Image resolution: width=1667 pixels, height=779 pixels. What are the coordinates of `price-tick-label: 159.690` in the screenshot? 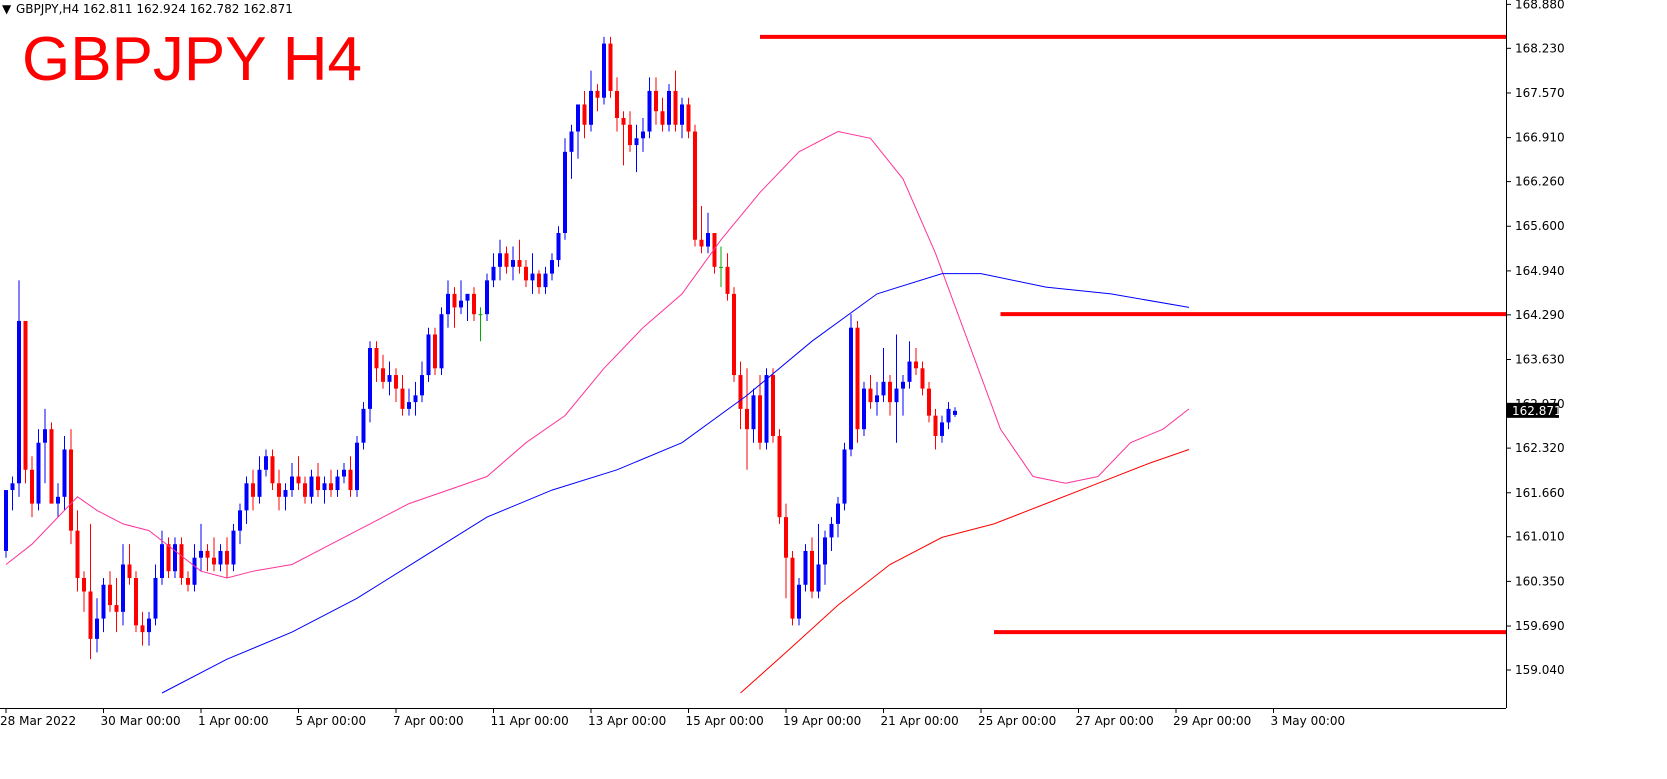 It's located at (1540, 626).